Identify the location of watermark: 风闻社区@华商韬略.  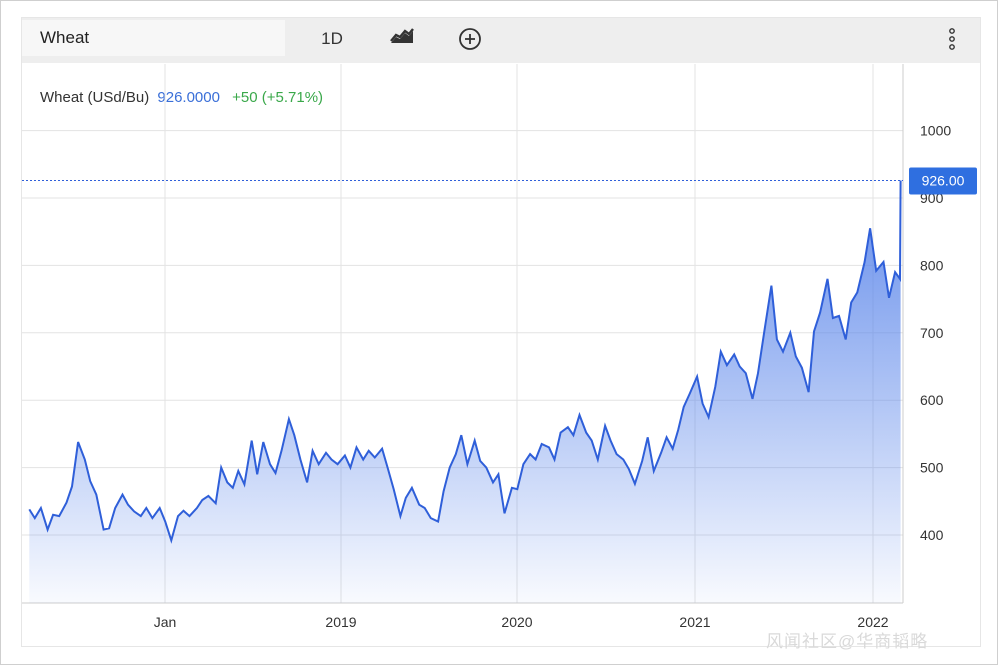
(847, 641).